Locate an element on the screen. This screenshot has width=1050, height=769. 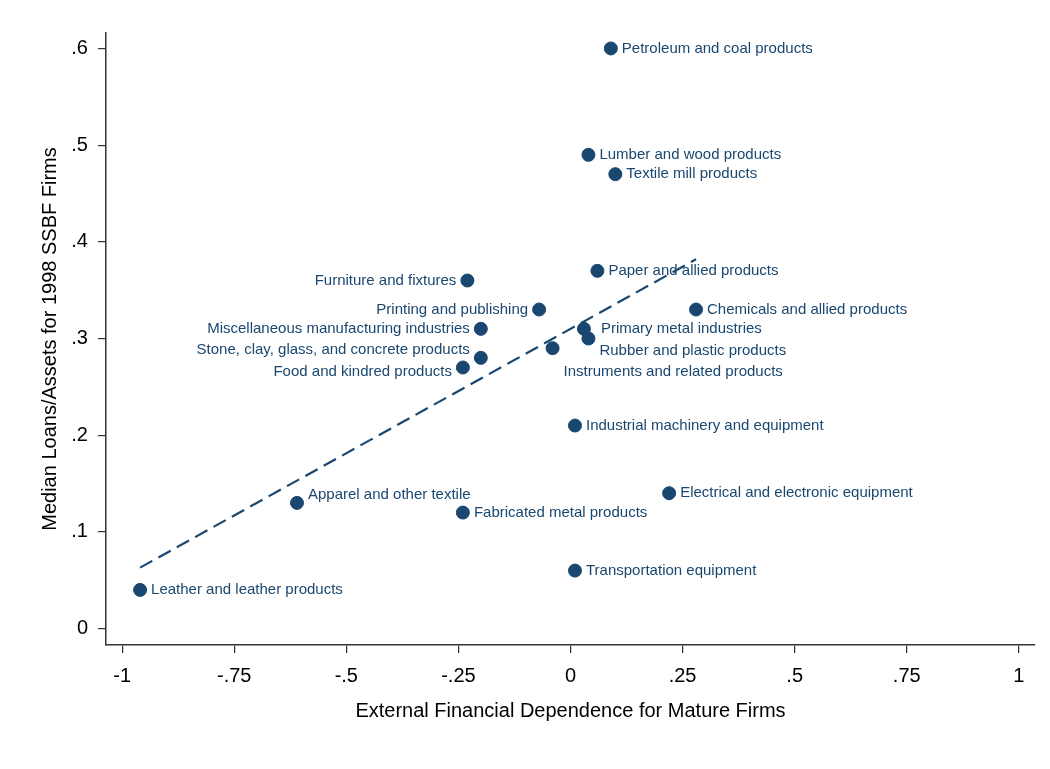
x-tick-label: -.25 is located at coordinates (458, 674).